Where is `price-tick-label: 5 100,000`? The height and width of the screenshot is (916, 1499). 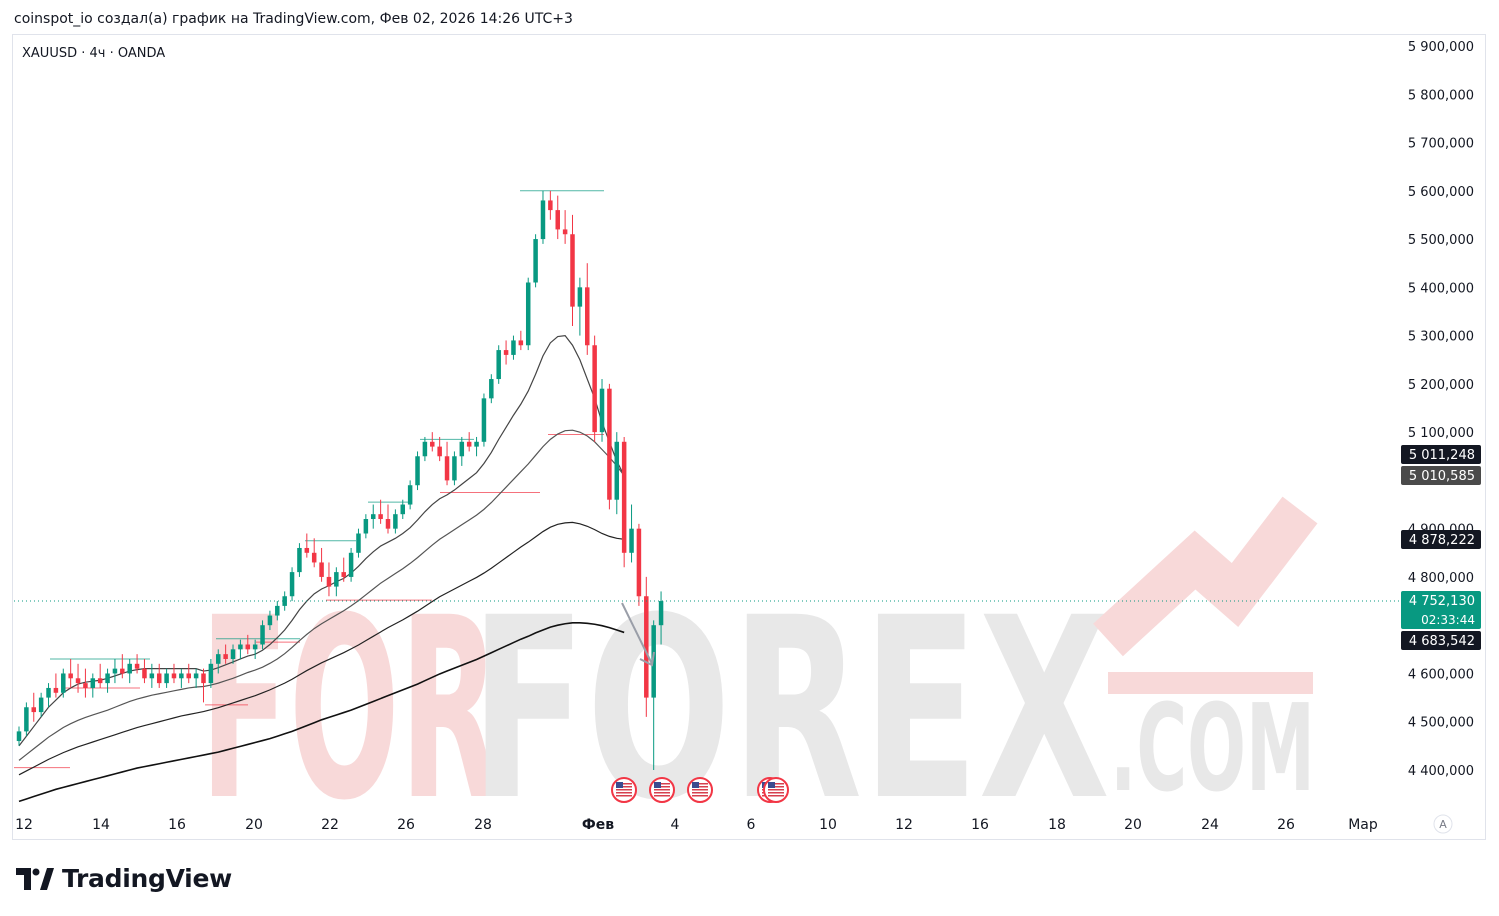 price-tick-label: 5 100,000 is located at coordinates (1441, 433).